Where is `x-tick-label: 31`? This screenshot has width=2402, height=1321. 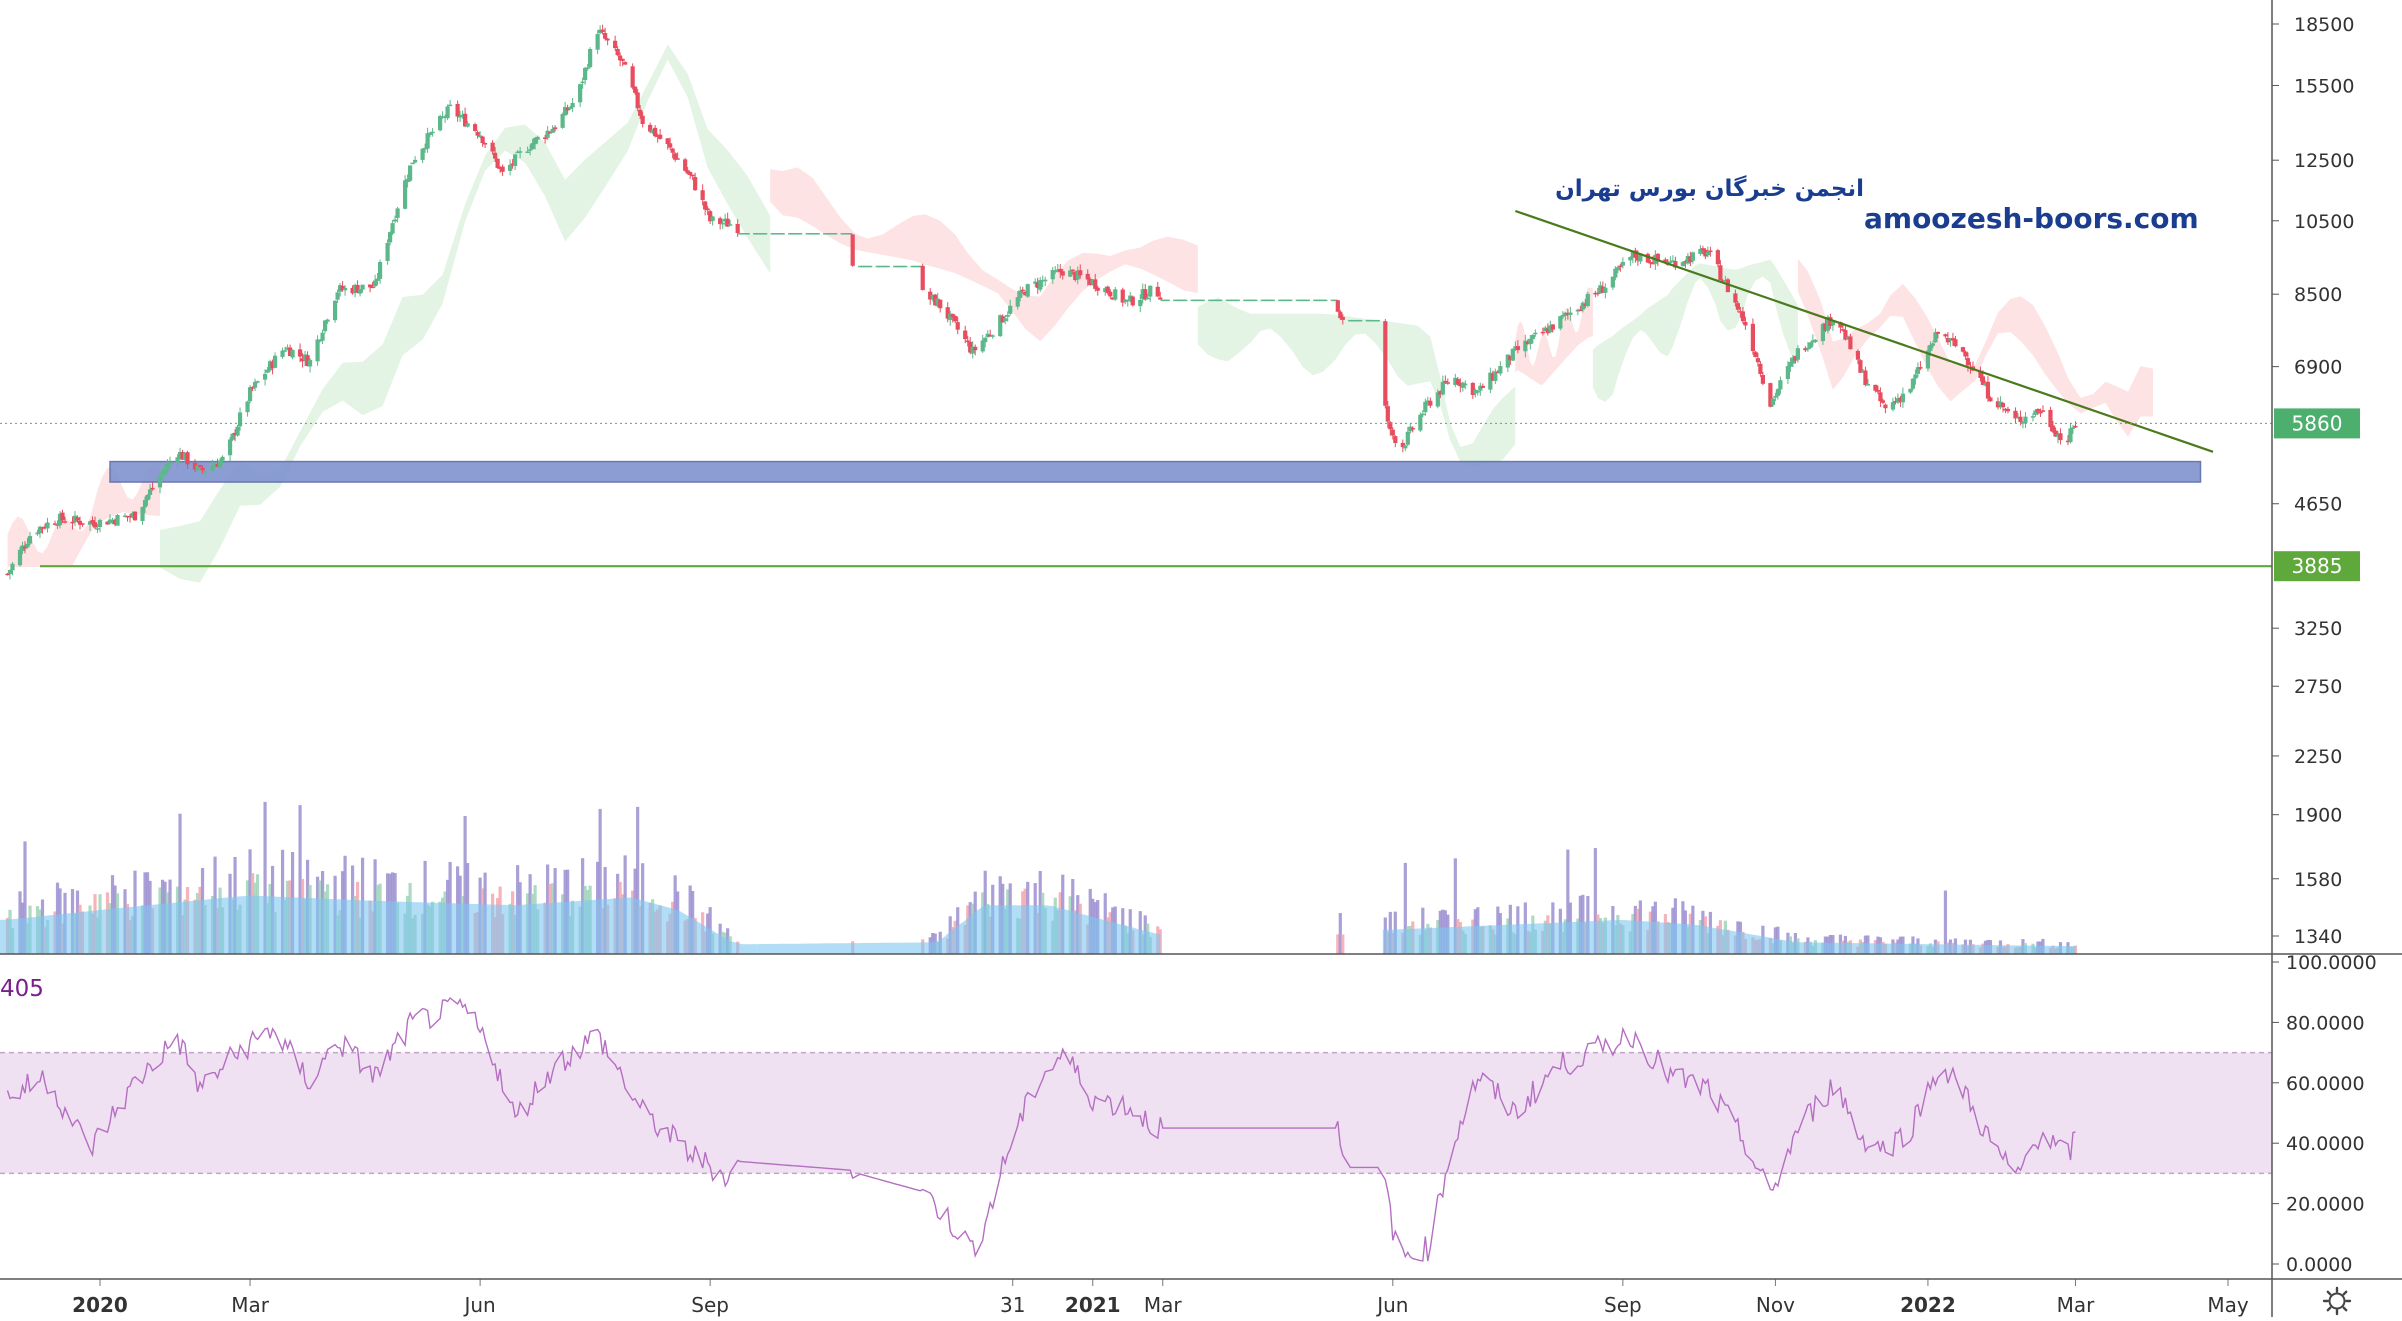
x-tick-label: 31 is located at coordinates (1012, 1305).